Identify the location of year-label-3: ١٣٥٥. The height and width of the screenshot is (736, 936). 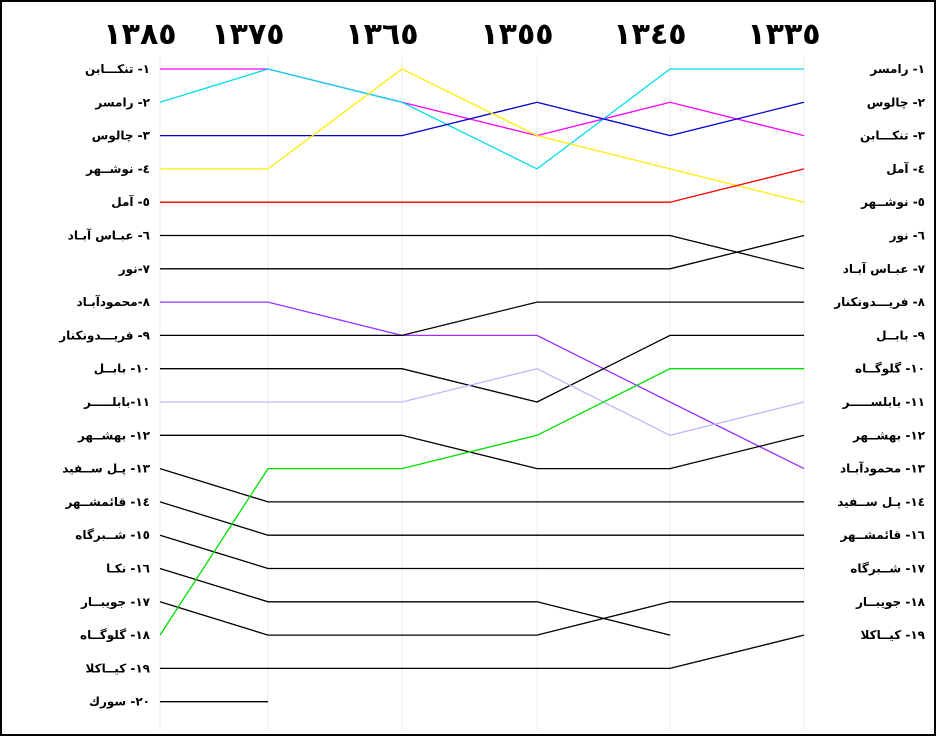
(516, 34).